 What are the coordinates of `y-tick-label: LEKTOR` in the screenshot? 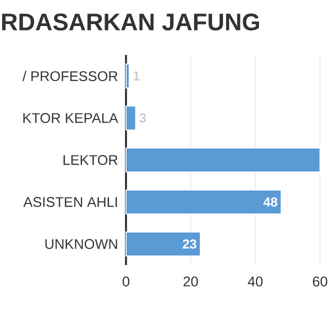 It's located at (91, 160).